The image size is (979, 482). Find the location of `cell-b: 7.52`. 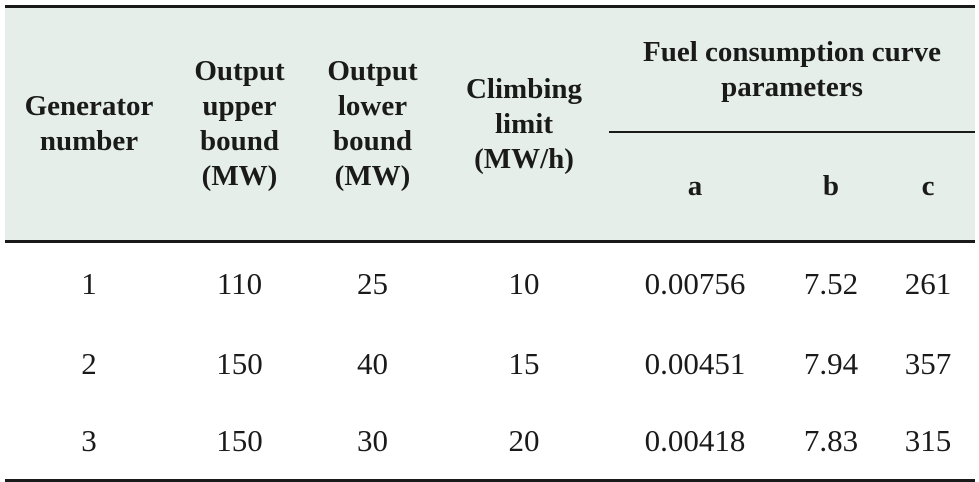

cell-b: 7.52 is located at coordinates (831, 283).